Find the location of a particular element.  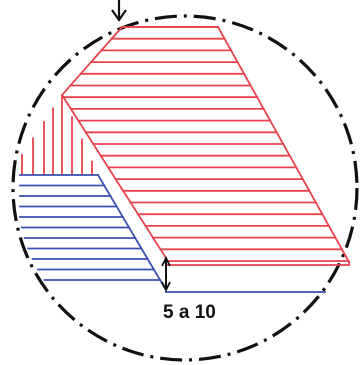

red-upper-left-edge is located at coordinates (92, 61).